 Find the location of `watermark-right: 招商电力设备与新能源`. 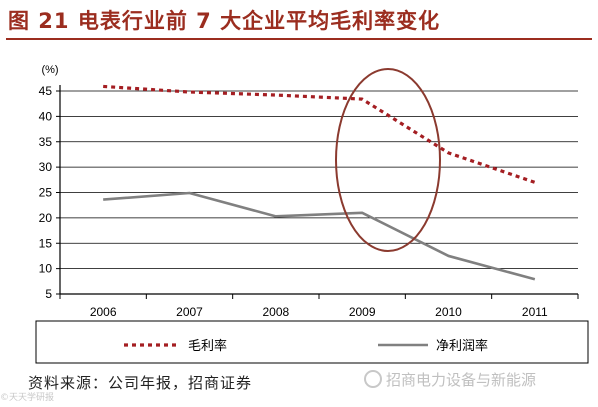

watermark-right: 招商电力设备与新能源 is located at coordinates (450, 379).